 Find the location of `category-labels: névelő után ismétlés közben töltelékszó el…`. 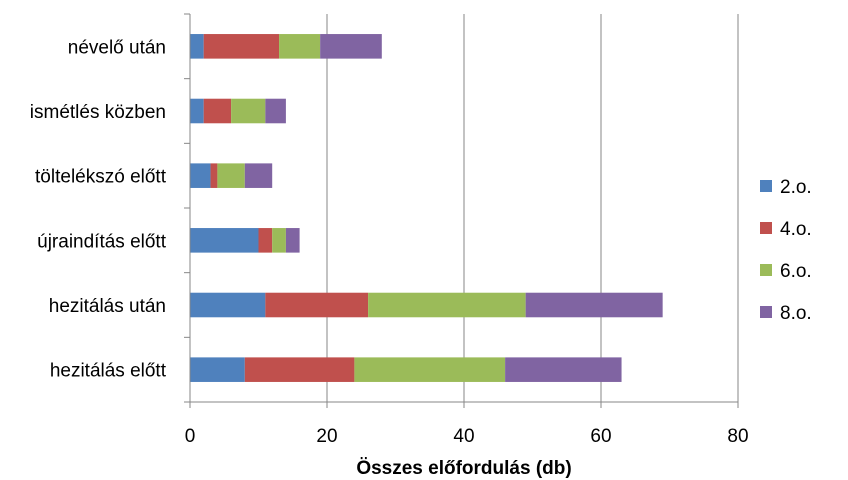

category-labels: névelő után ismétlés közben töltelékszó el… is located at coordinates (98, 209).